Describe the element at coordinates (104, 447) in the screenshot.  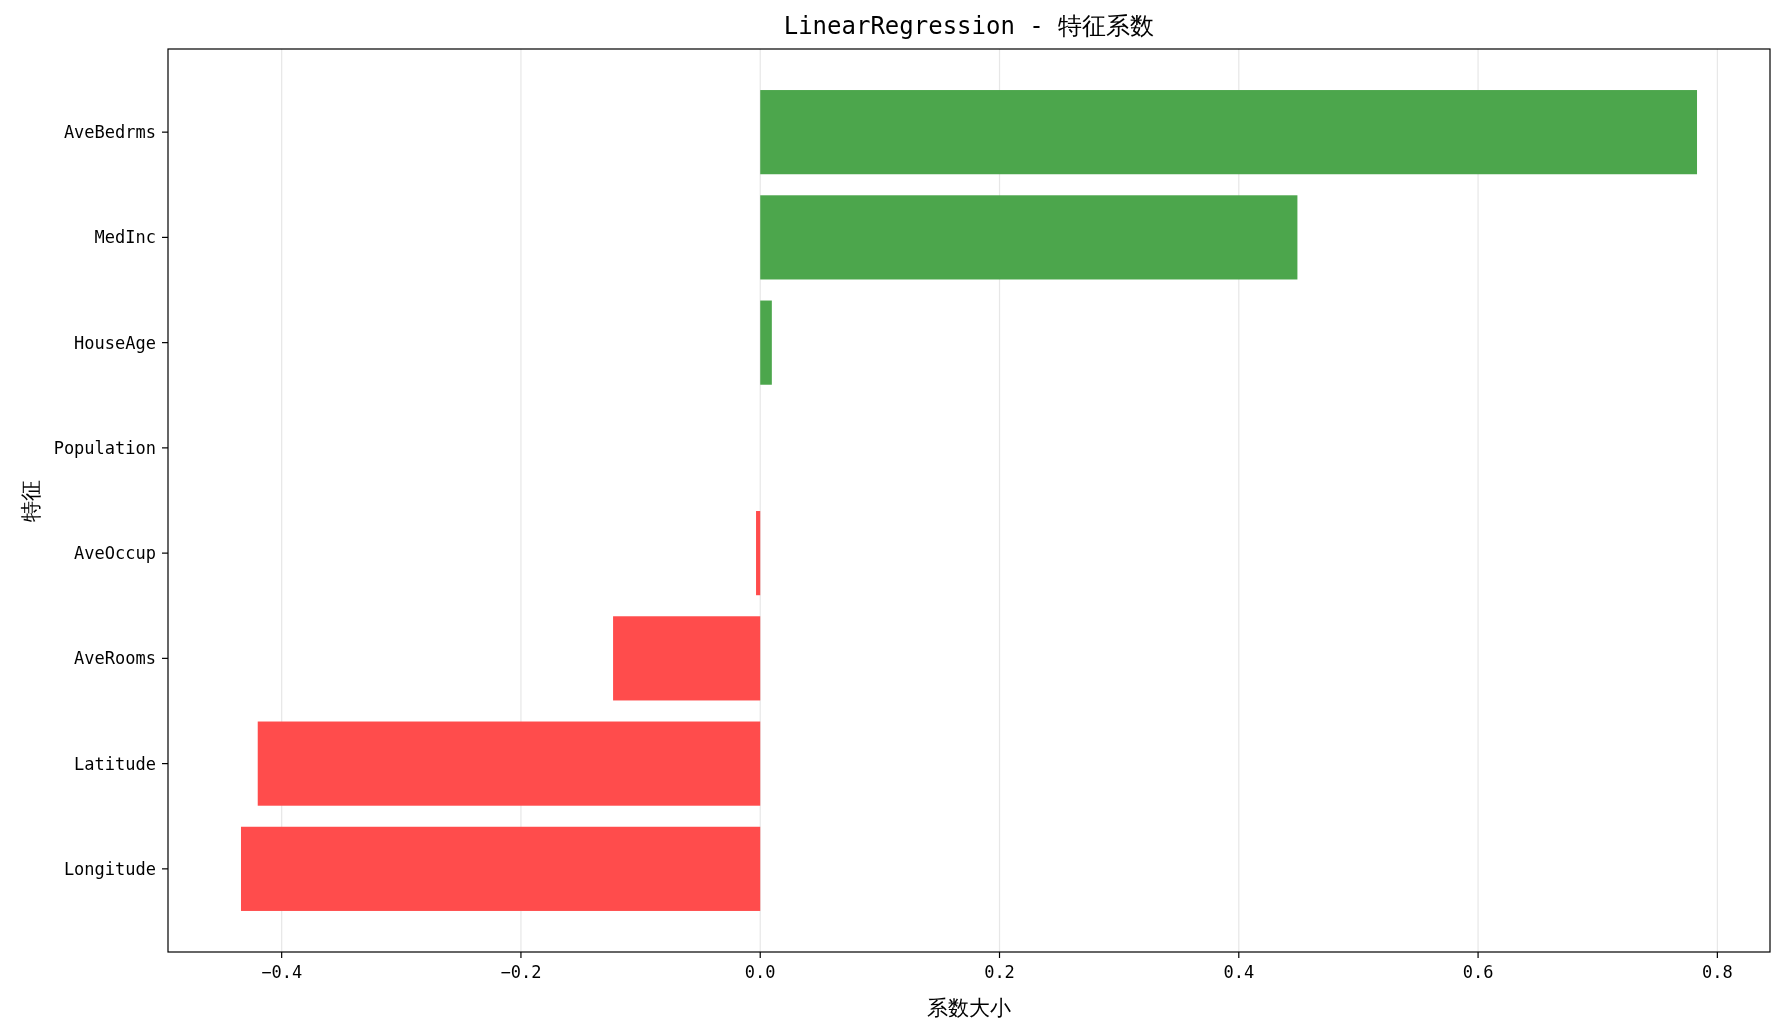
I see `y-tick-label: Population` at that location.